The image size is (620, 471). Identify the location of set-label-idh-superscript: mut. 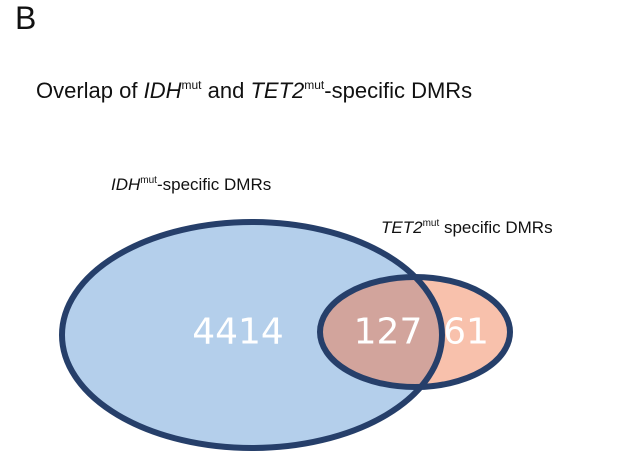
(148, 180).